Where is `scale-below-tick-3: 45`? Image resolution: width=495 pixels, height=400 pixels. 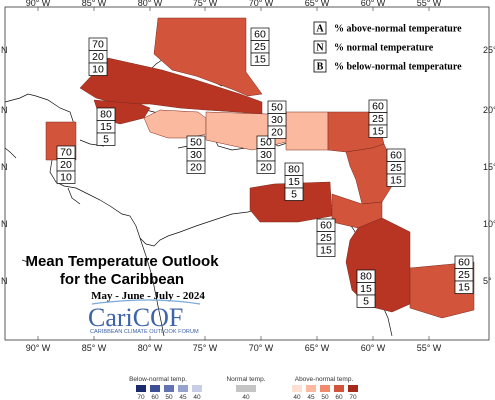
scale-below-tick-3: 45 is located at coordinates (183, 397).